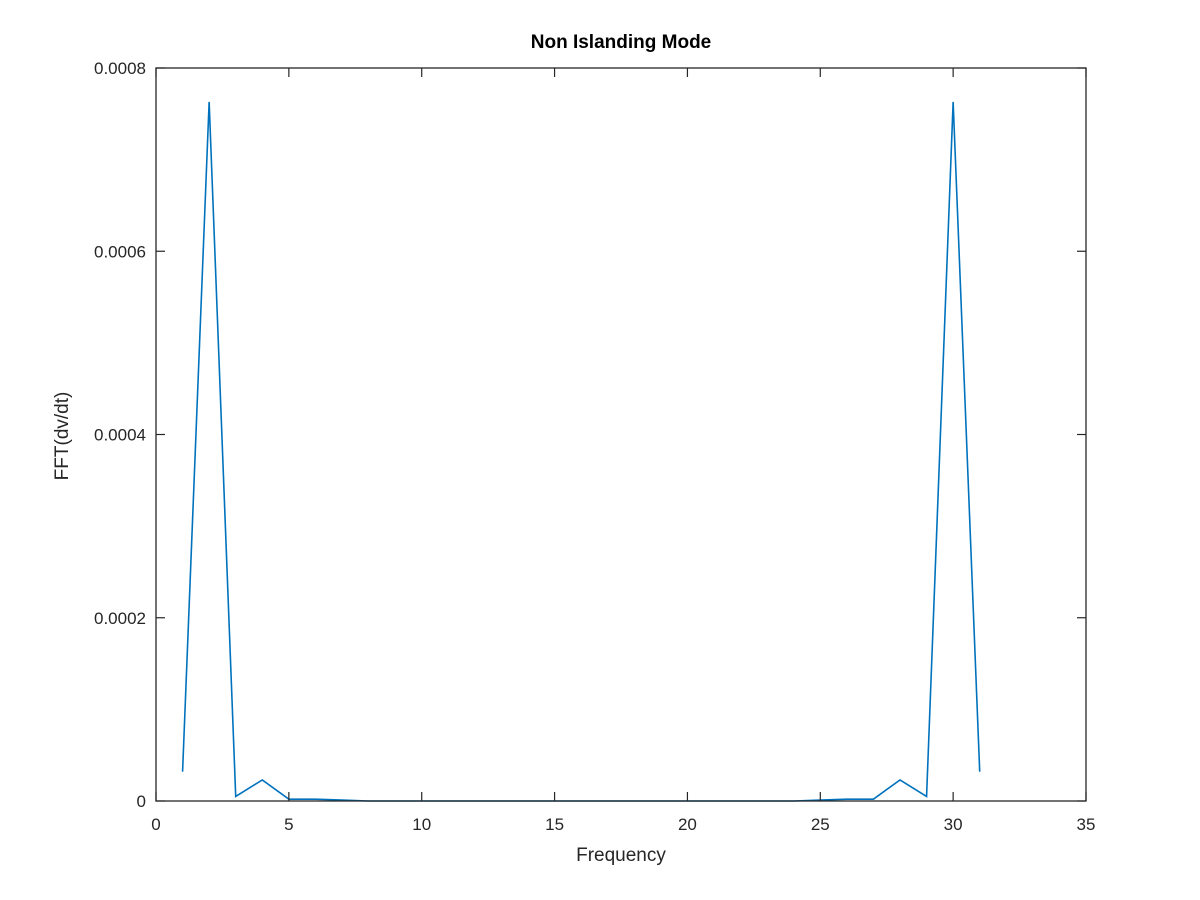 Image resolution: width=1200 pixels, height=900 pixels. Describe the element at coordinates (1086, 824) in the screenshot. I see `x-tick-label: 35` at that location.